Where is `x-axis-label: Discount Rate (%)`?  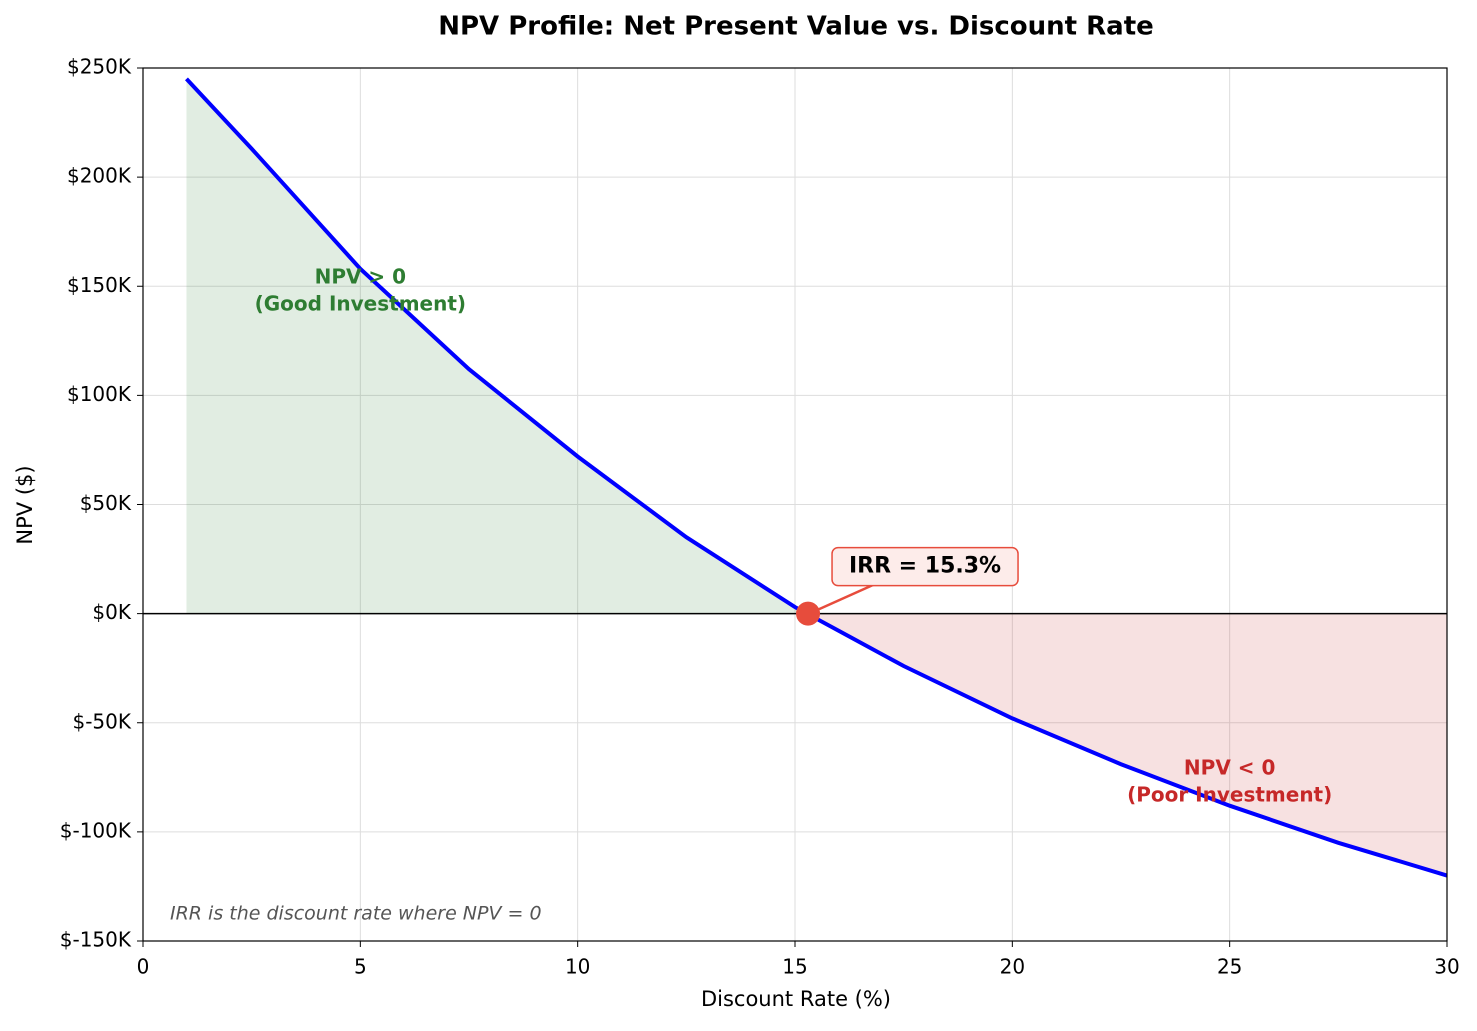
x-axis-label: Discount Rate (%) is located at coordinates (796, 999).